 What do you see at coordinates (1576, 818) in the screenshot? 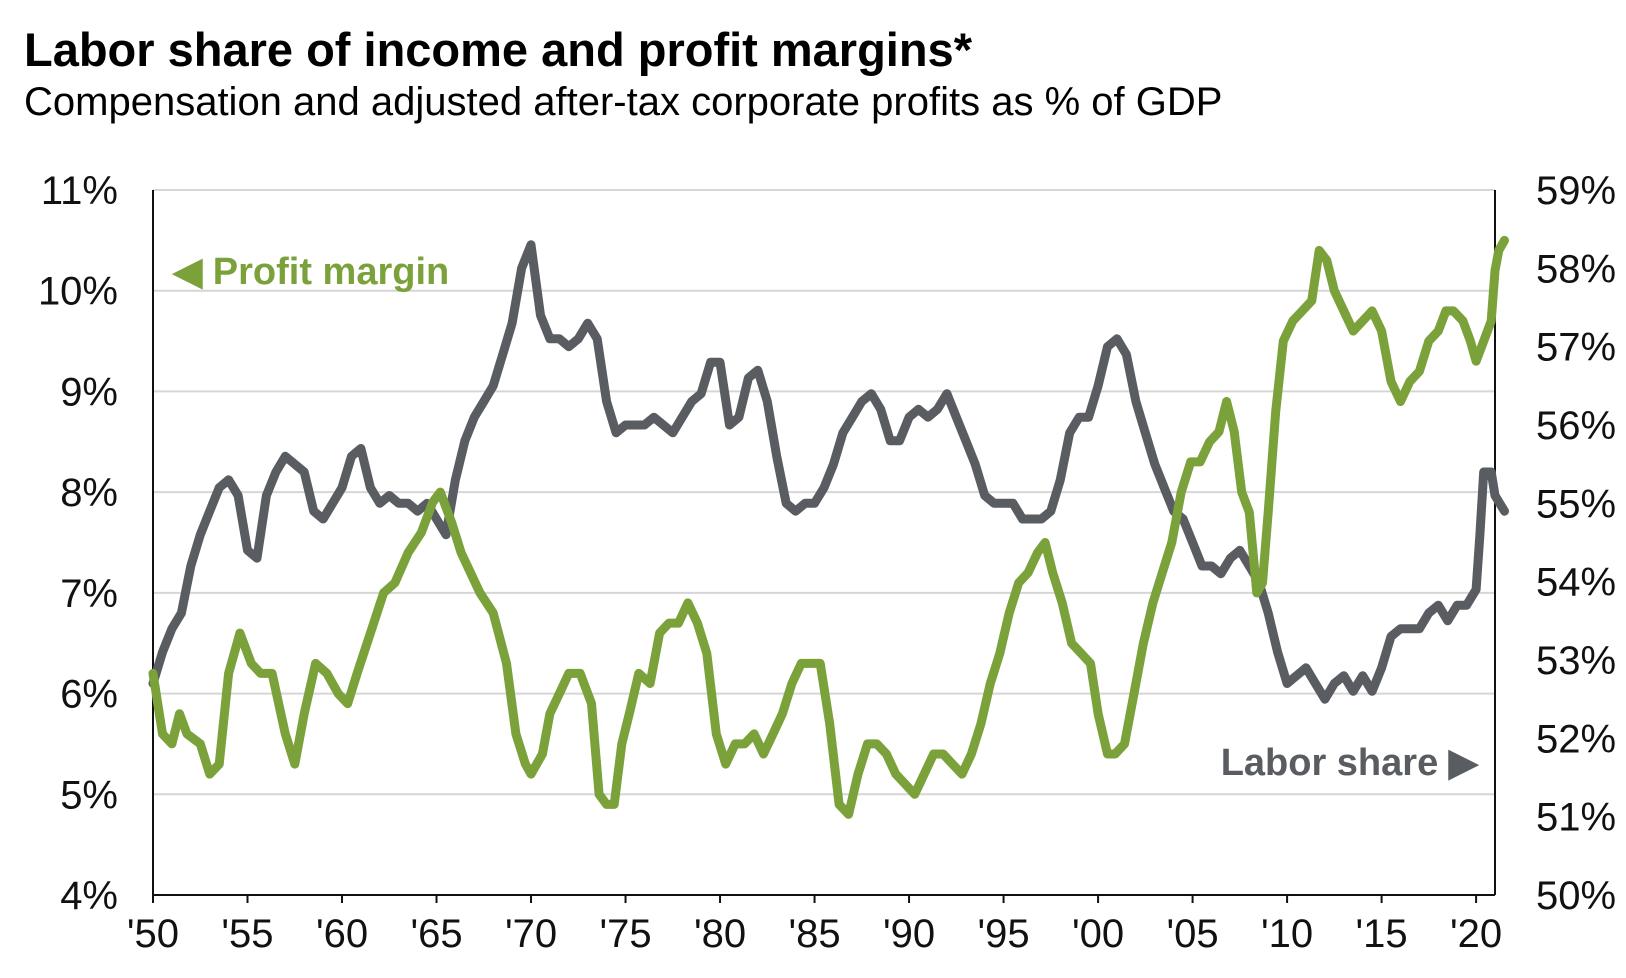
I see `right-axis-tick-label: 51%` at bounding box center [1576, 818].